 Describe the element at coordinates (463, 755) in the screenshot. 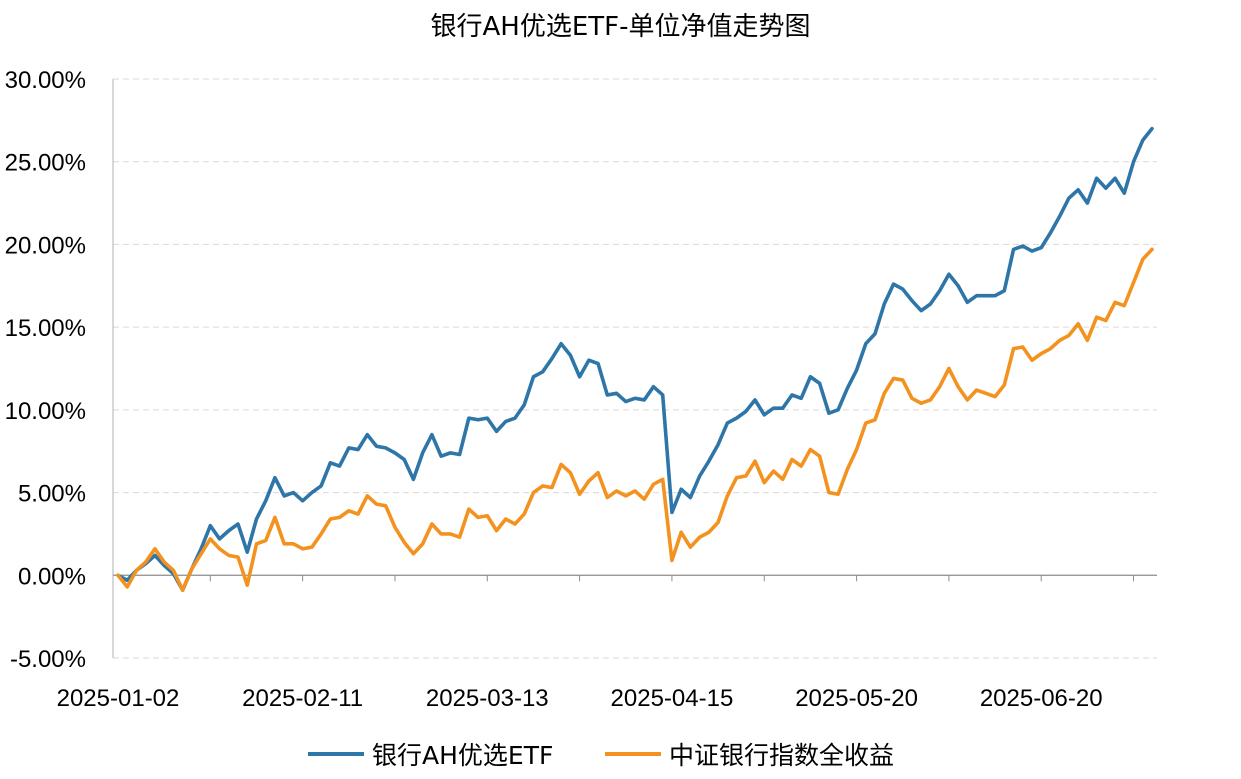

I see `legend-label-etf: 银行AH优选ETF` at that location.